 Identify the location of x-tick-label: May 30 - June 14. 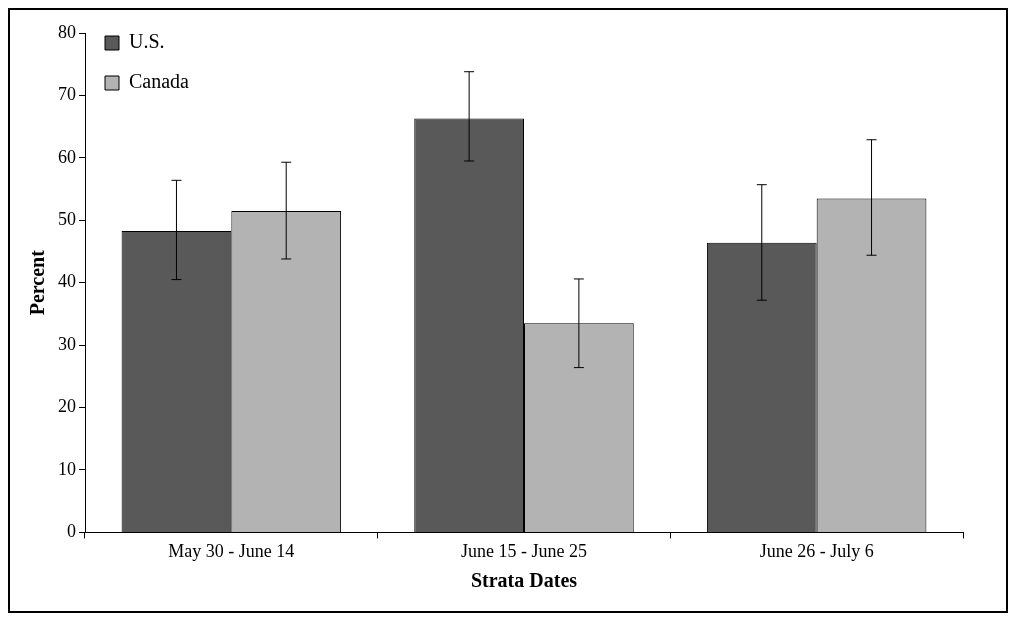
(231, 550).